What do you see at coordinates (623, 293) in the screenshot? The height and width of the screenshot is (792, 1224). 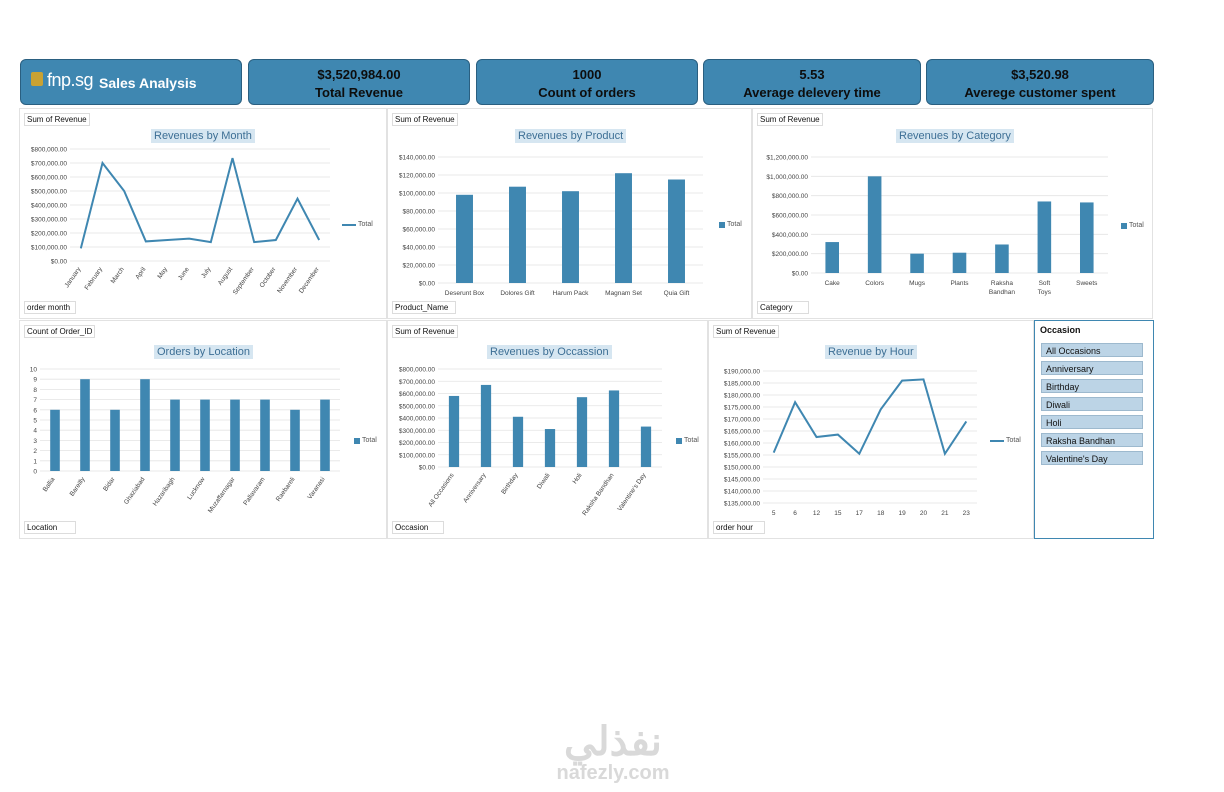 I see `x-tick-label: Magnam Set` at bounding box center [623, 293].